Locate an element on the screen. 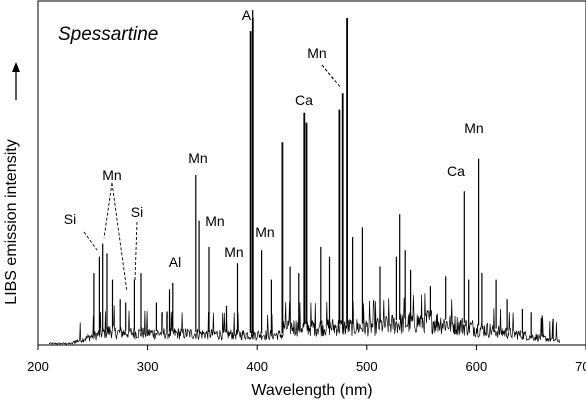 This screenshot has width=586, height=406. x-axis-title: Wavelength (nm) is located at coordinates (311, 390).